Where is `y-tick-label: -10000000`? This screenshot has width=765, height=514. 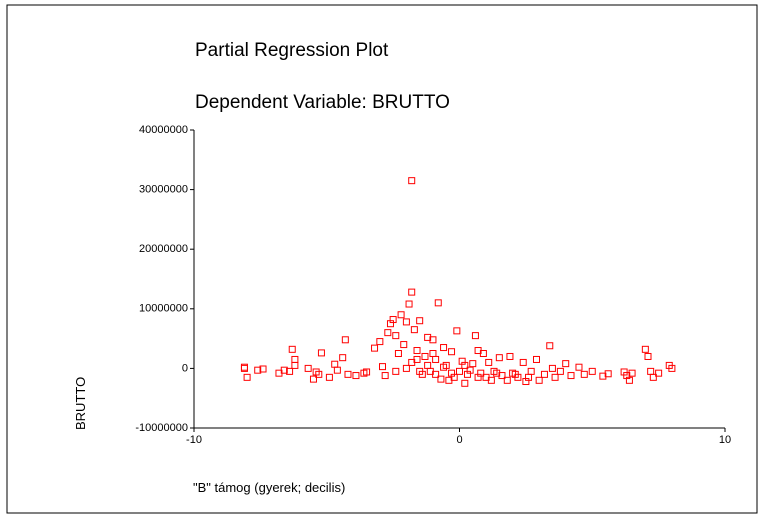
y-tick-label: -10000000 is located at coordinates (161, 428).